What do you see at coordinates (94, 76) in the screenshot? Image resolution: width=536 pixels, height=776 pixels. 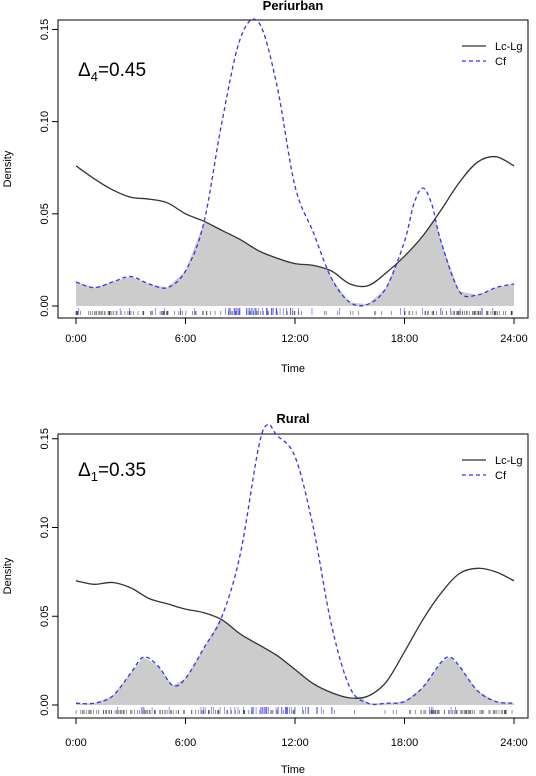 I see `delta-subscript: 4` at bounding box center [94, 76].